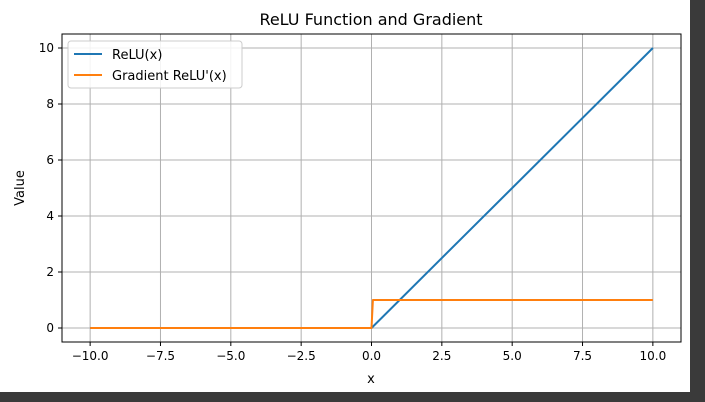 This screenshot has height=402, width=705. What do you see at coordinates (301, 356) in the screenshot?
I see `x-tick-label: −2.5` at bounding box center [301, 356].